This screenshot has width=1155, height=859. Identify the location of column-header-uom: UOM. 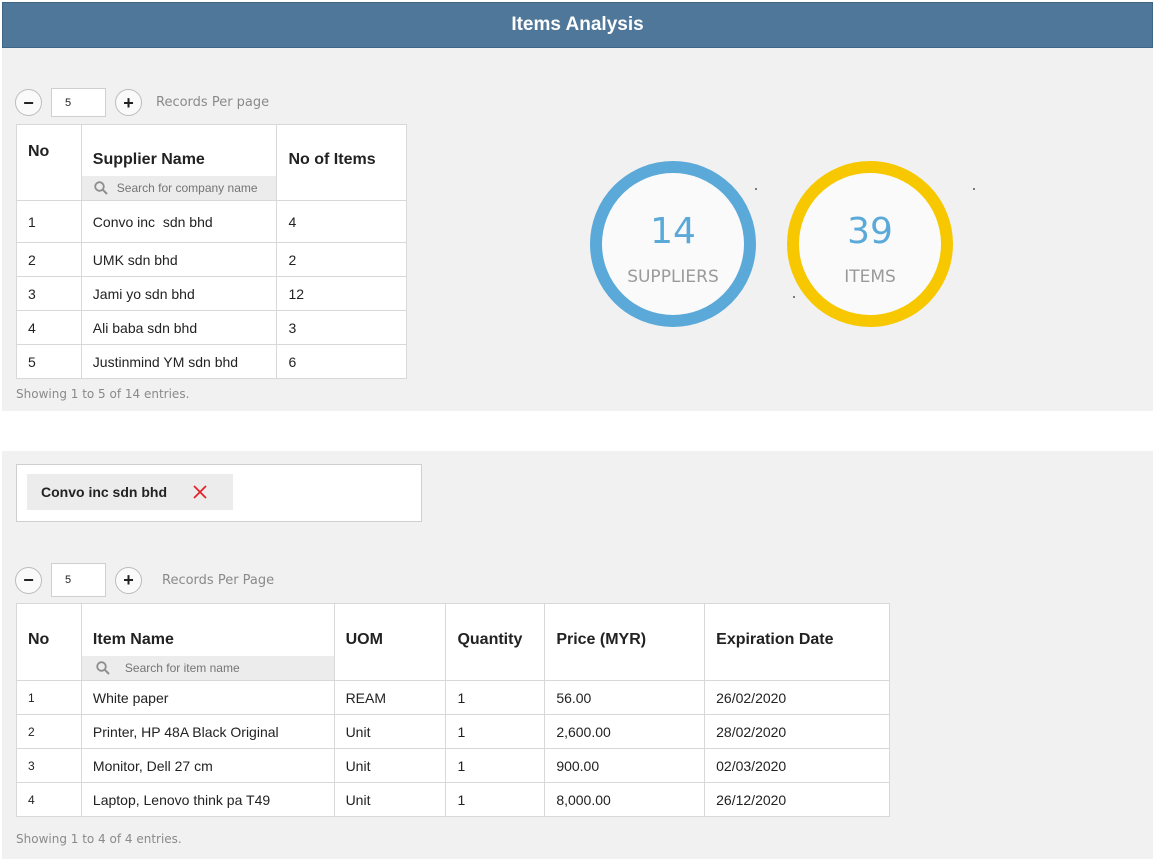
(390, 642).